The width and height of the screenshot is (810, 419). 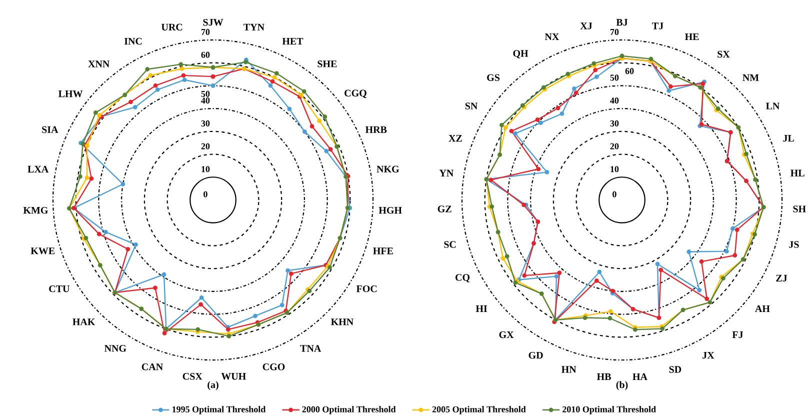 What do you see at coordinates (390, 210) in the screenshot?
I see `spoke-label: HGH` at bounding box center [390, 210].